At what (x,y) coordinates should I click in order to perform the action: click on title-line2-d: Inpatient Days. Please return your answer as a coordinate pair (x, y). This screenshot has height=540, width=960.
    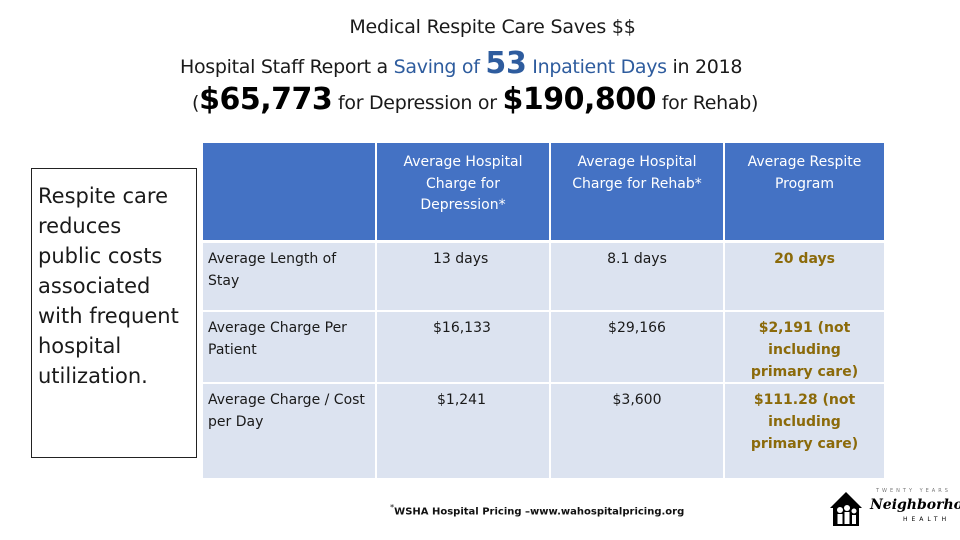
    Looking at the image, I should click on (596, 67).